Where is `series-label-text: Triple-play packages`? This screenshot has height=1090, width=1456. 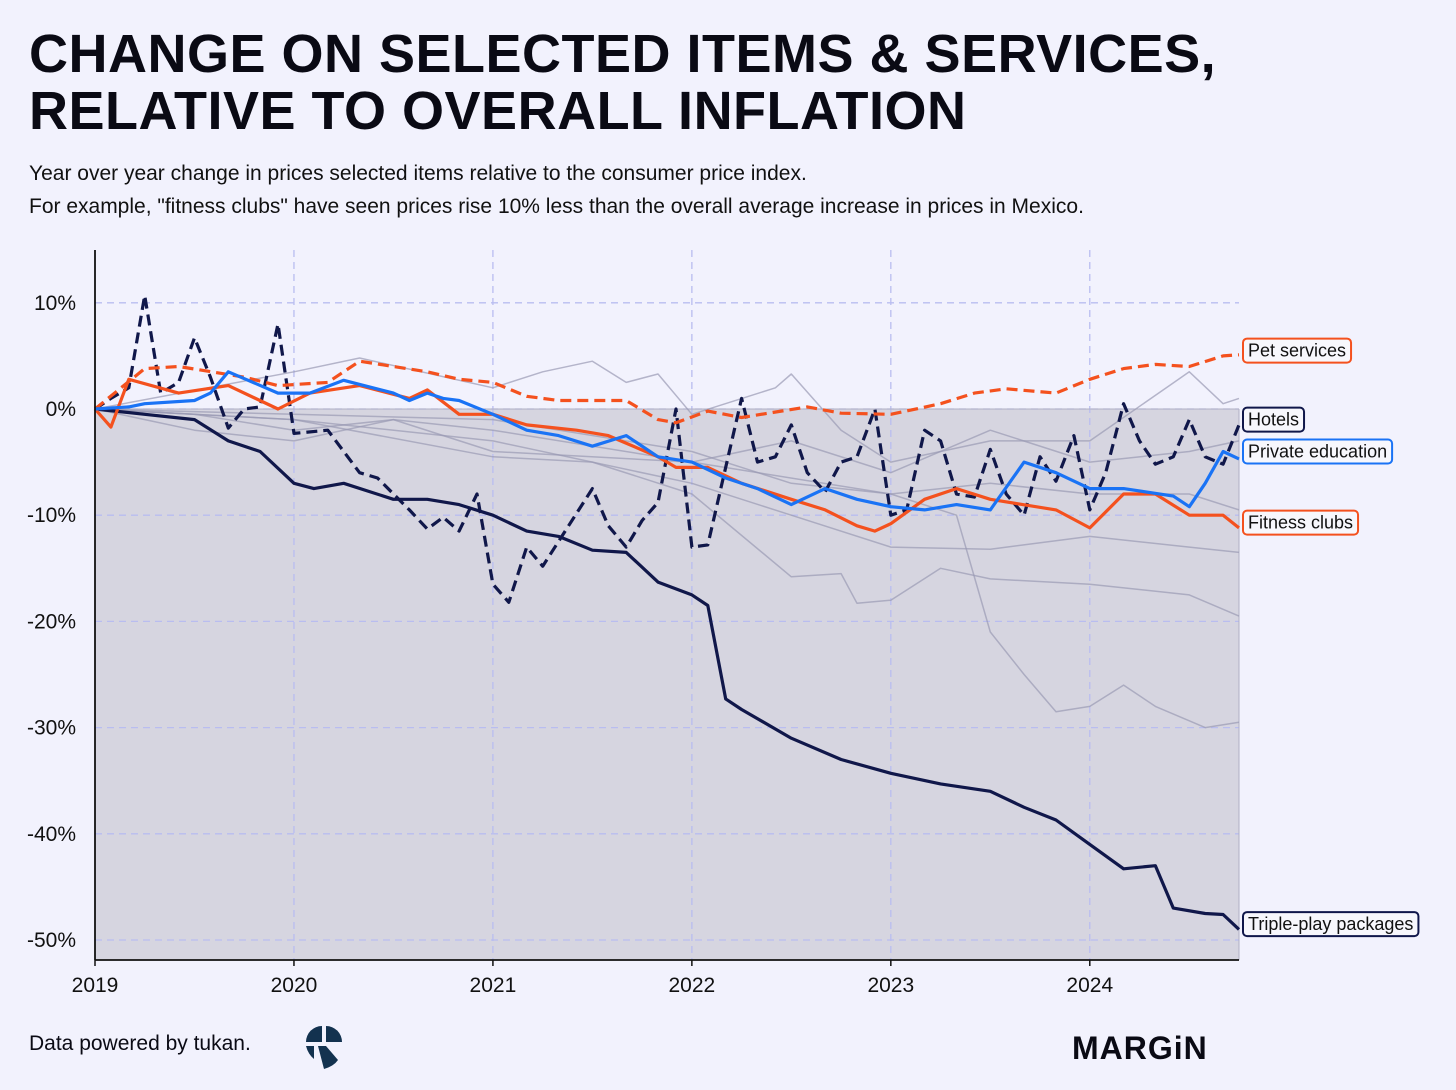 series-label-text: Triple-play packages is located at coordinates (1330, 924).